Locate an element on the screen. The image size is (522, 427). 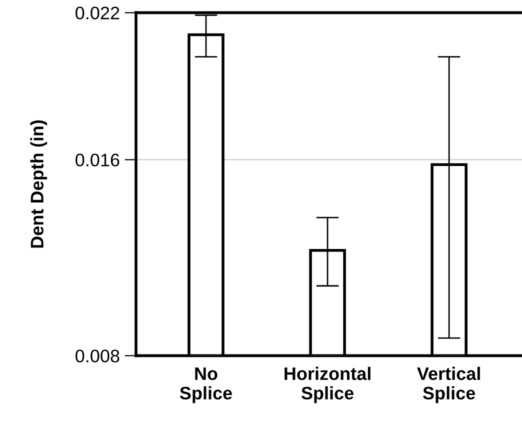
x-tick-label: No Splice is located at coordinates (206, 385).